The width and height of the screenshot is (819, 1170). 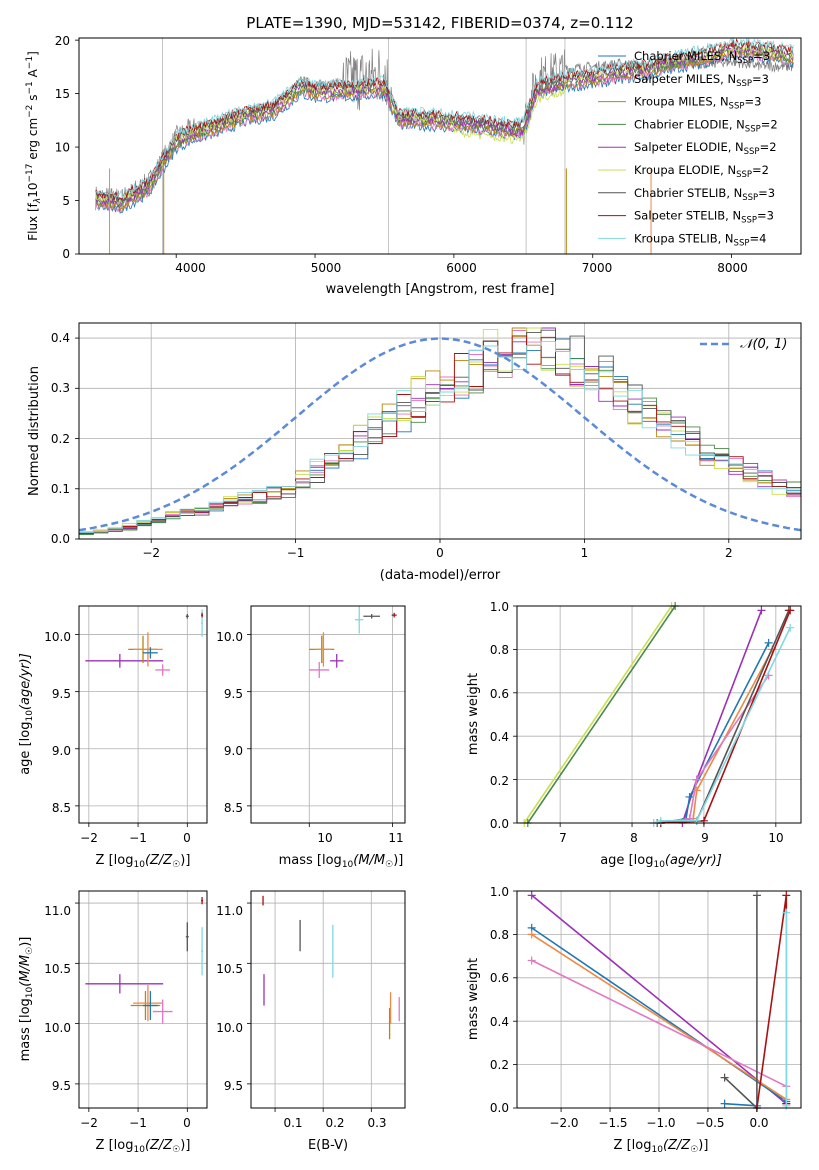 What do you see at coordinates (701, 80) in the screenshot?
I see `legend-label: Salpeter MILES, NSSP=3` at bounding box center [701, 80].